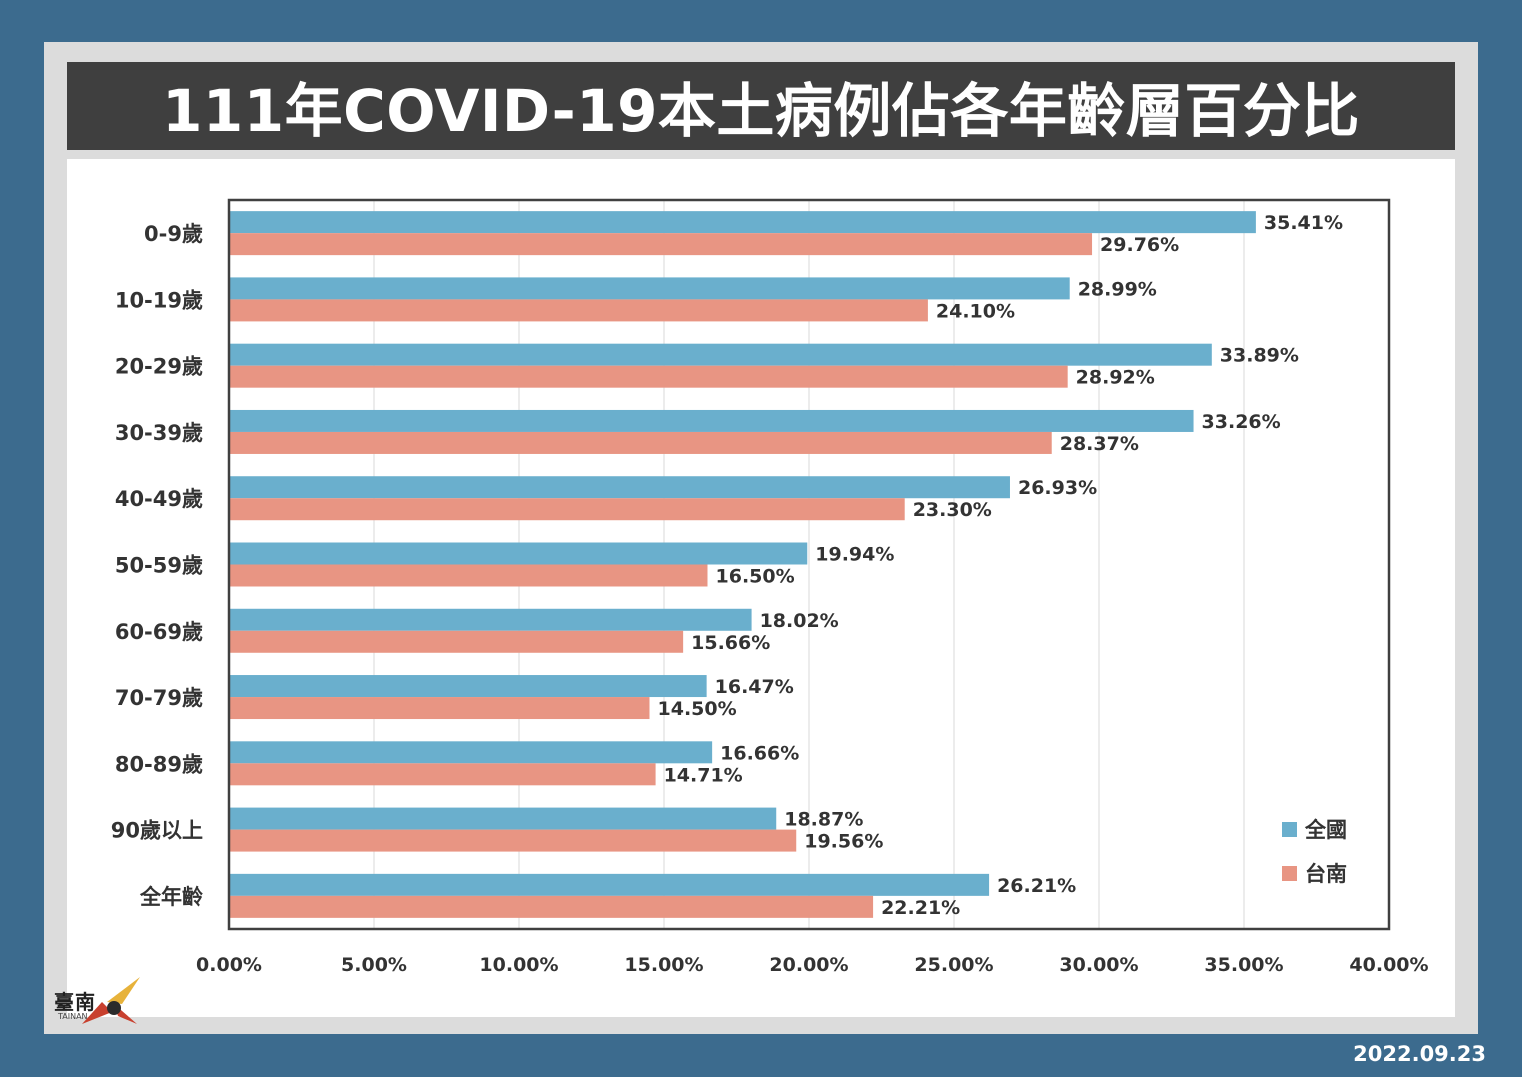 This screenshot has width=1522, height=1077. I want to click on data-label: 19.94%, so click(854, 555).